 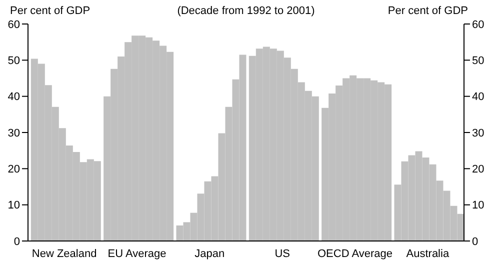 What do you see at coordinates (478, 170) in the screenshot?
I see `y2-tick-label: 20` at bounding box center [478, 170].